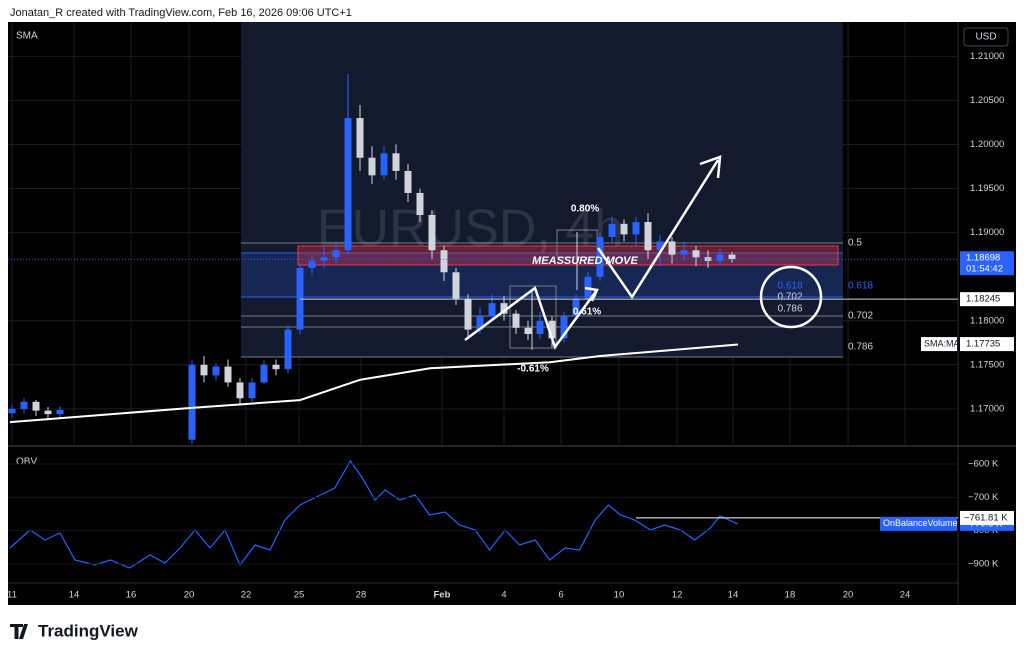  I want to click on resistance-zone, so click(568, 255).